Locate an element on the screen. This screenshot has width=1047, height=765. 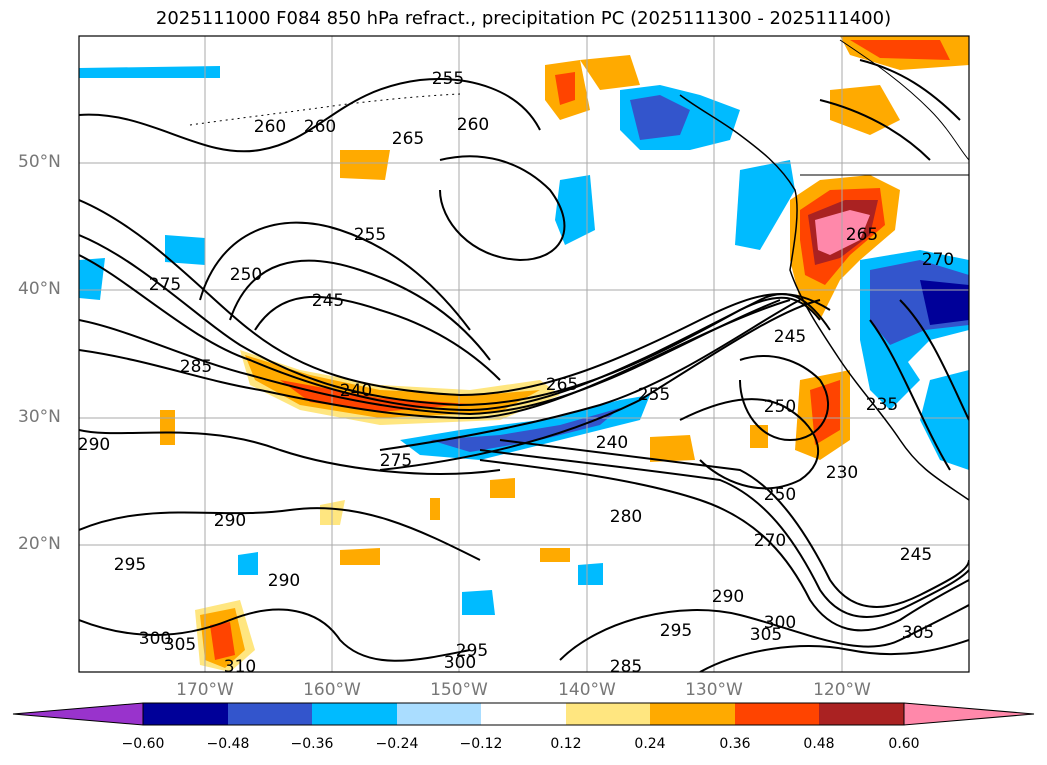
lon-label-170w: 170°W is located at coordinates (205, 690).